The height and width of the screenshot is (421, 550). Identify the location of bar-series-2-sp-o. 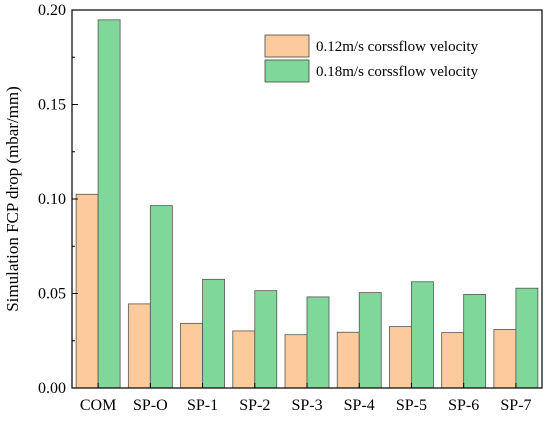
(161, 297).